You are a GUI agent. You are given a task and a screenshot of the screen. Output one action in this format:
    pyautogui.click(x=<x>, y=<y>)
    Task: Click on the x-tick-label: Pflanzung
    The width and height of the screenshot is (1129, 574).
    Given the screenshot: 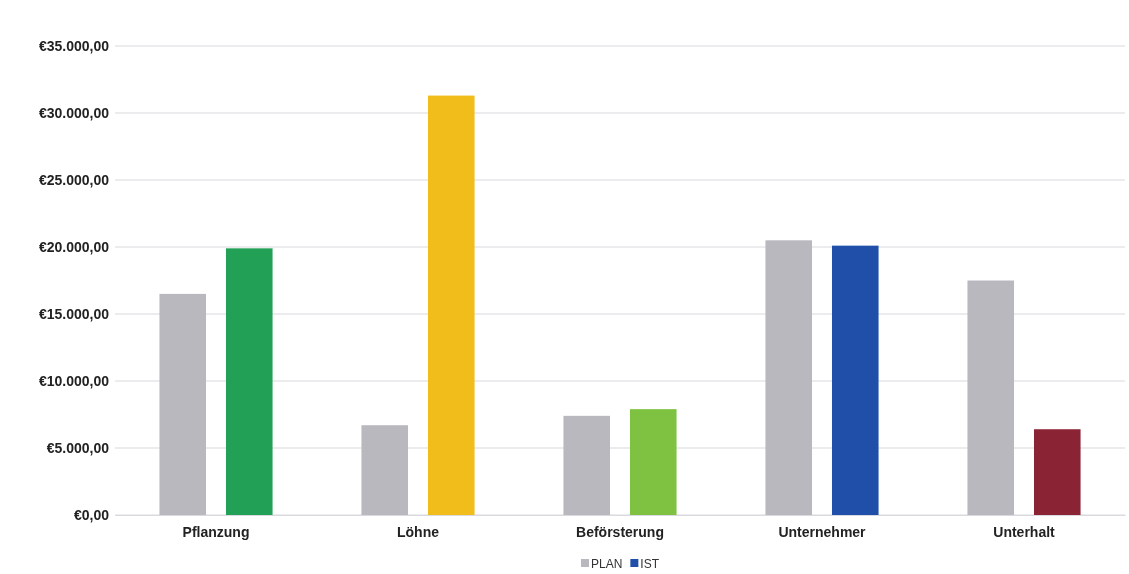 What is the action you would take?
    pyautogui.click(x=216, y=531)
    